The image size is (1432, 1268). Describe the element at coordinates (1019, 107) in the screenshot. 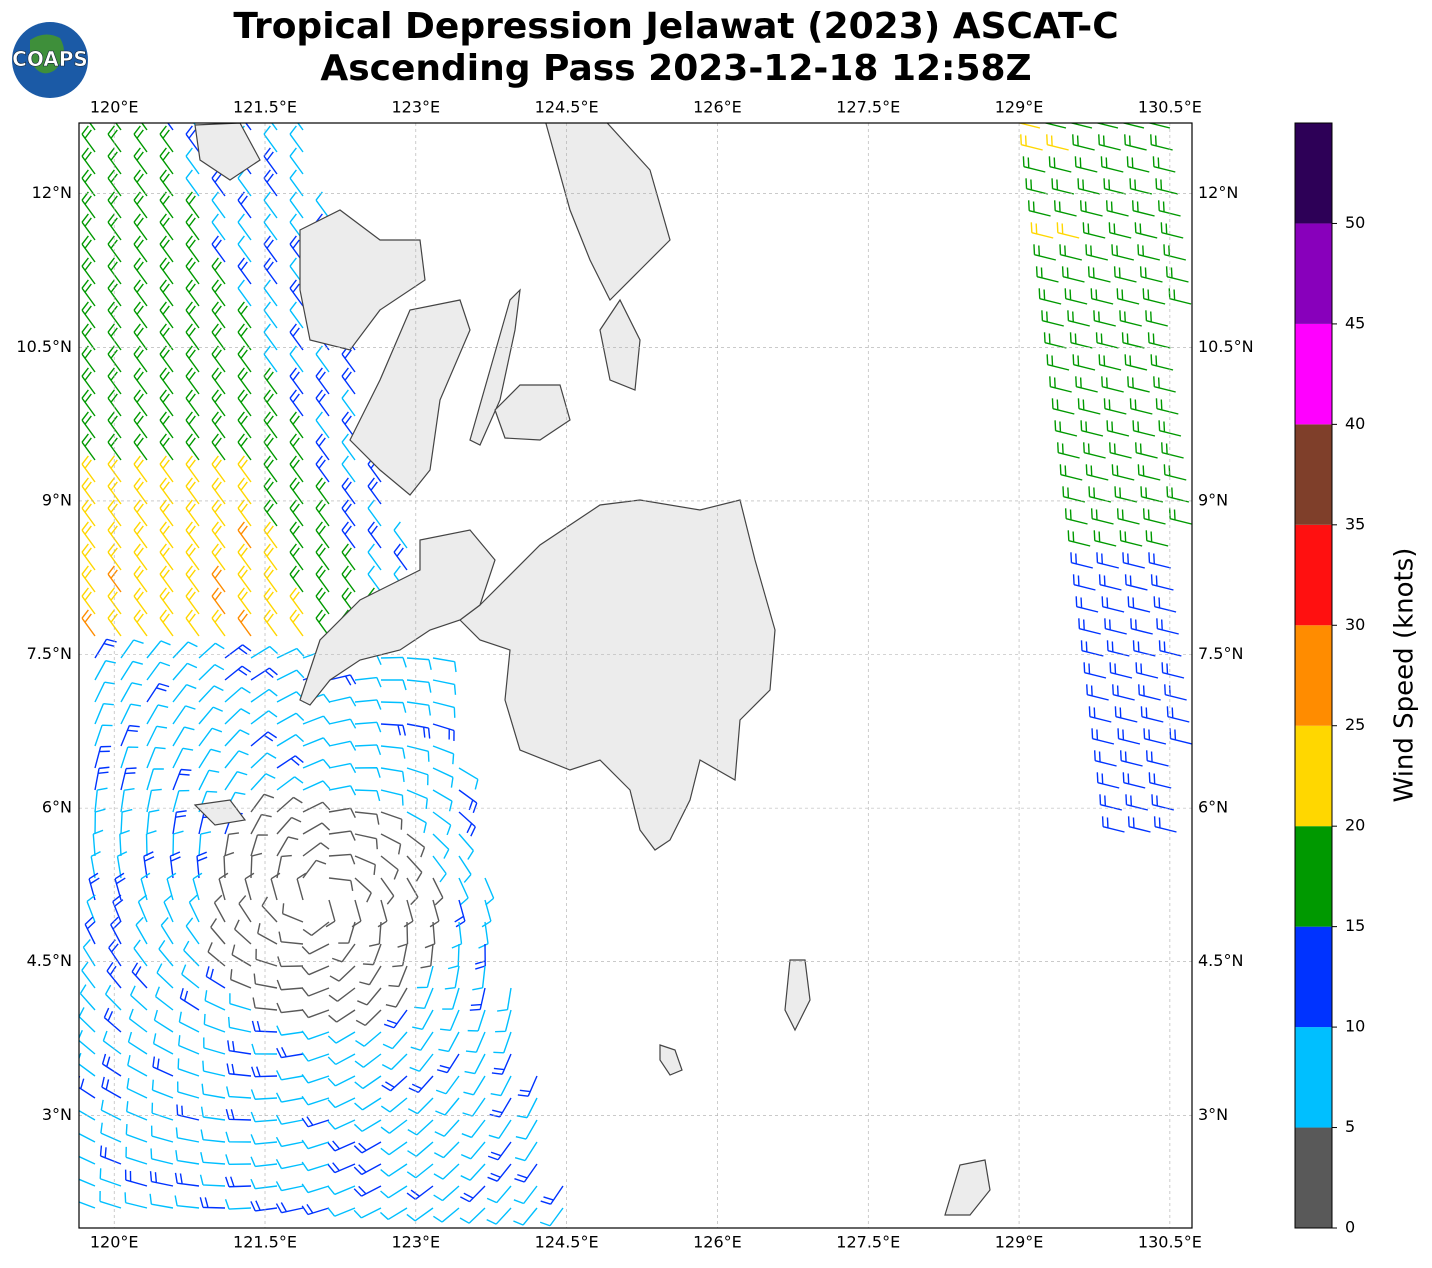

I see `x-tick-label: 129°E` at that location.